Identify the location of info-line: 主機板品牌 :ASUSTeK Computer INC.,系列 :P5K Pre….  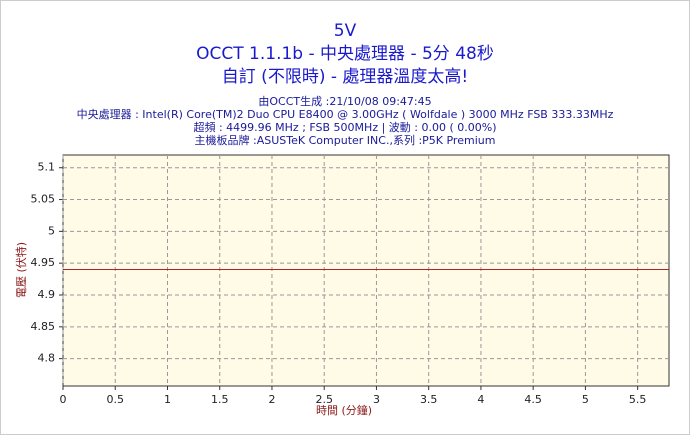
(345, 140).